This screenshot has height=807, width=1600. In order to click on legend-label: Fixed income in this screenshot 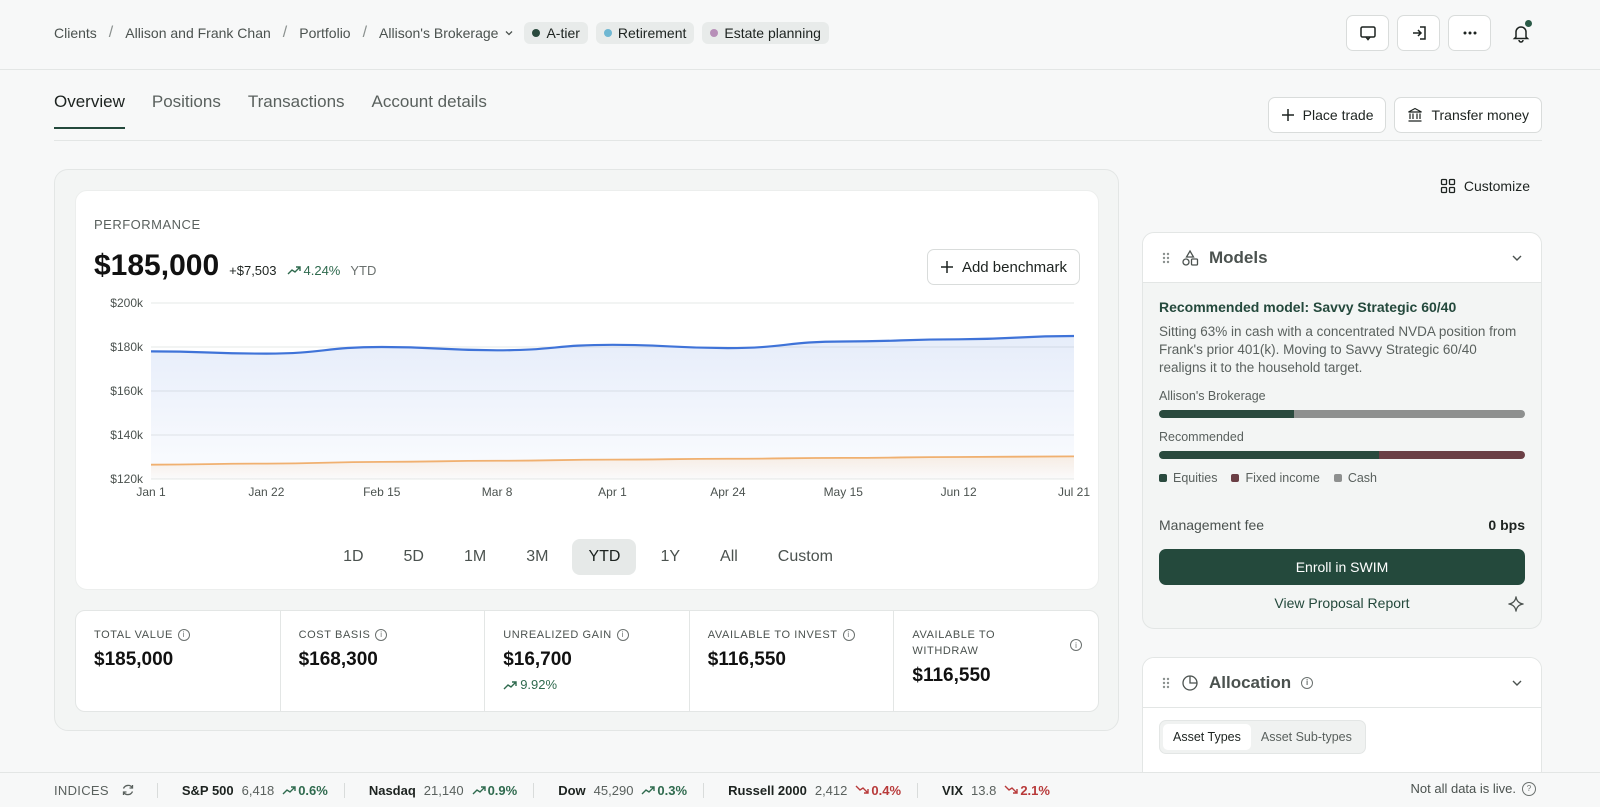, I will do `click(1282, 478)`.